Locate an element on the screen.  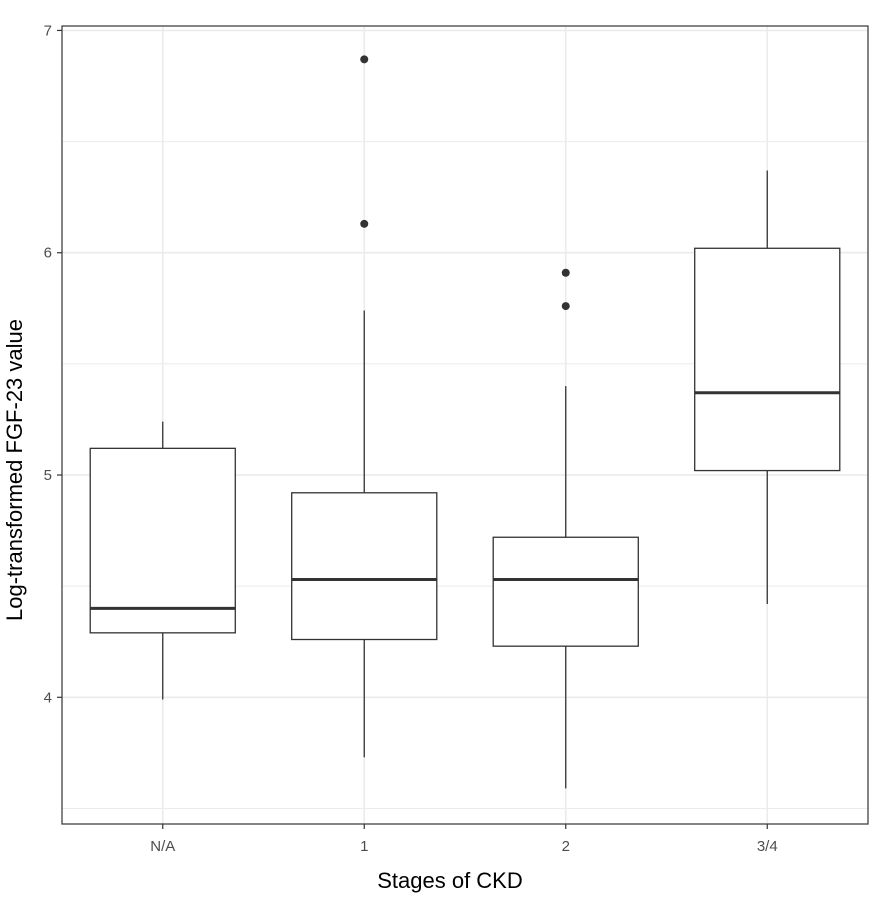
y-tick-label: 7 is located at coordinates (48, 30).